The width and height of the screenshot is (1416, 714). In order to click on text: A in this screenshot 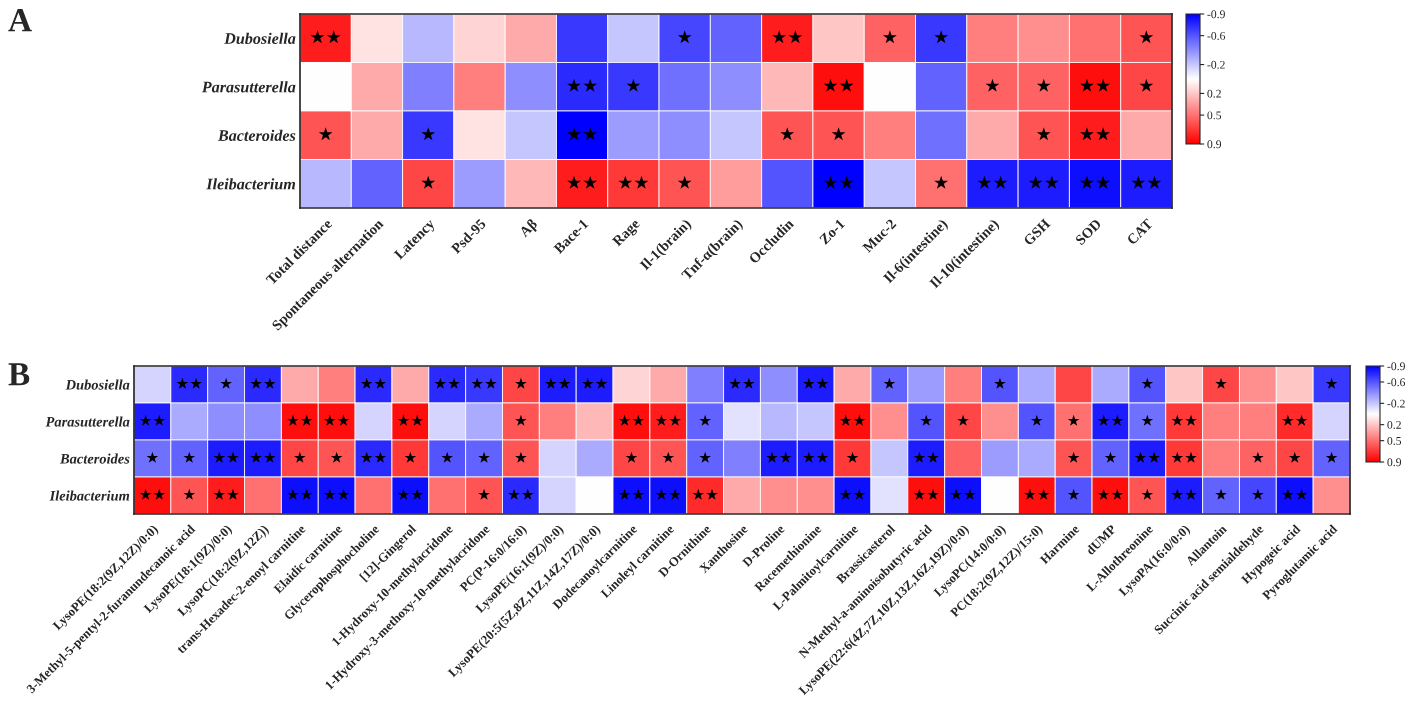, I will do `click(20, 20)`.